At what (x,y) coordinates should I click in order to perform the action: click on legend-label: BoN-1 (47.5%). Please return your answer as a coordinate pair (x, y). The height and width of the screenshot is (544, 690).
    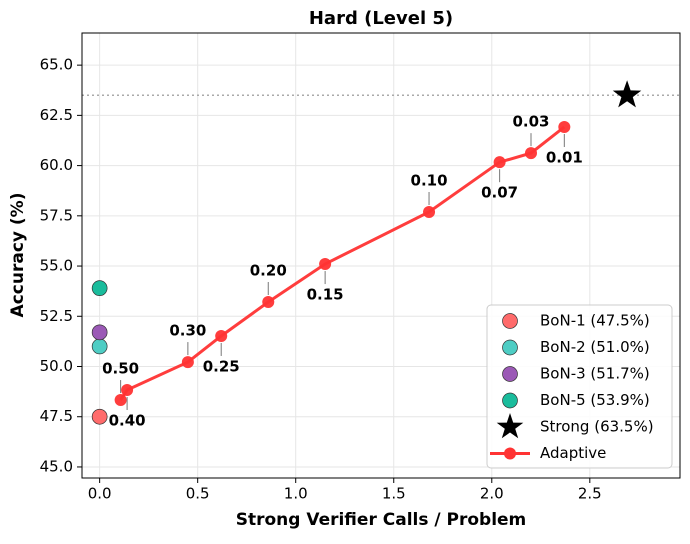
    Looking at the image, I should click on (595, 321).